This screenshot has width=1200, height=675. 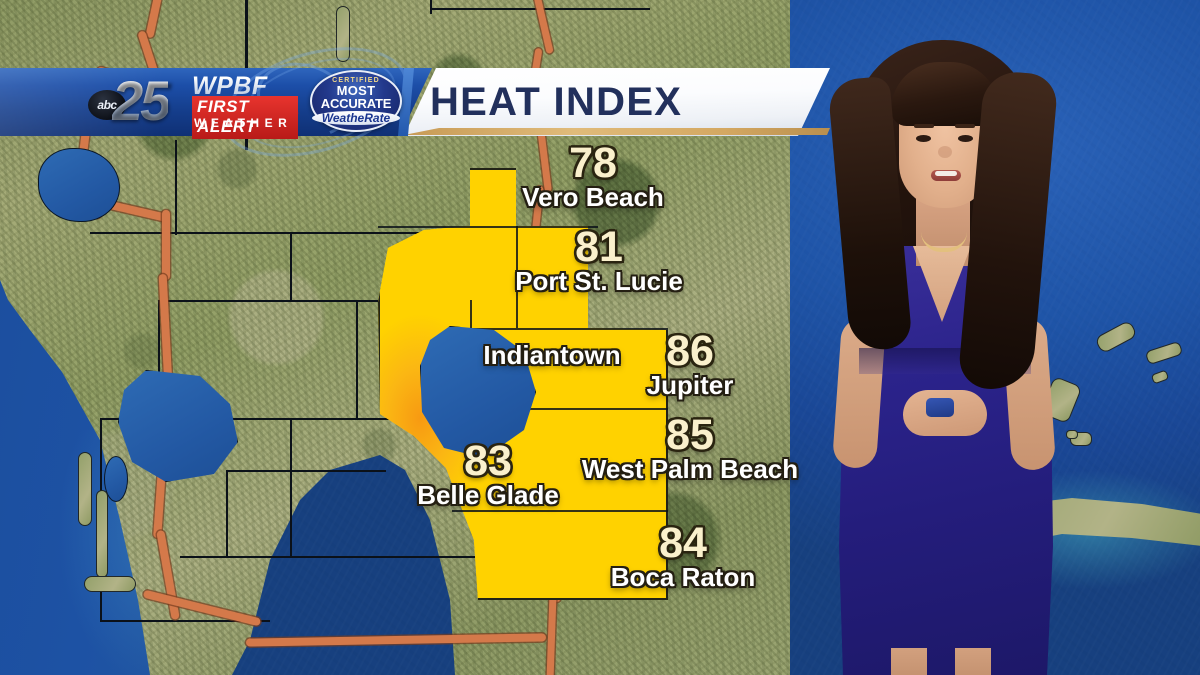 What do you see at coordinates (946, 173) in the screenshot?
I see `teeth` at bounding box center [946, 173].